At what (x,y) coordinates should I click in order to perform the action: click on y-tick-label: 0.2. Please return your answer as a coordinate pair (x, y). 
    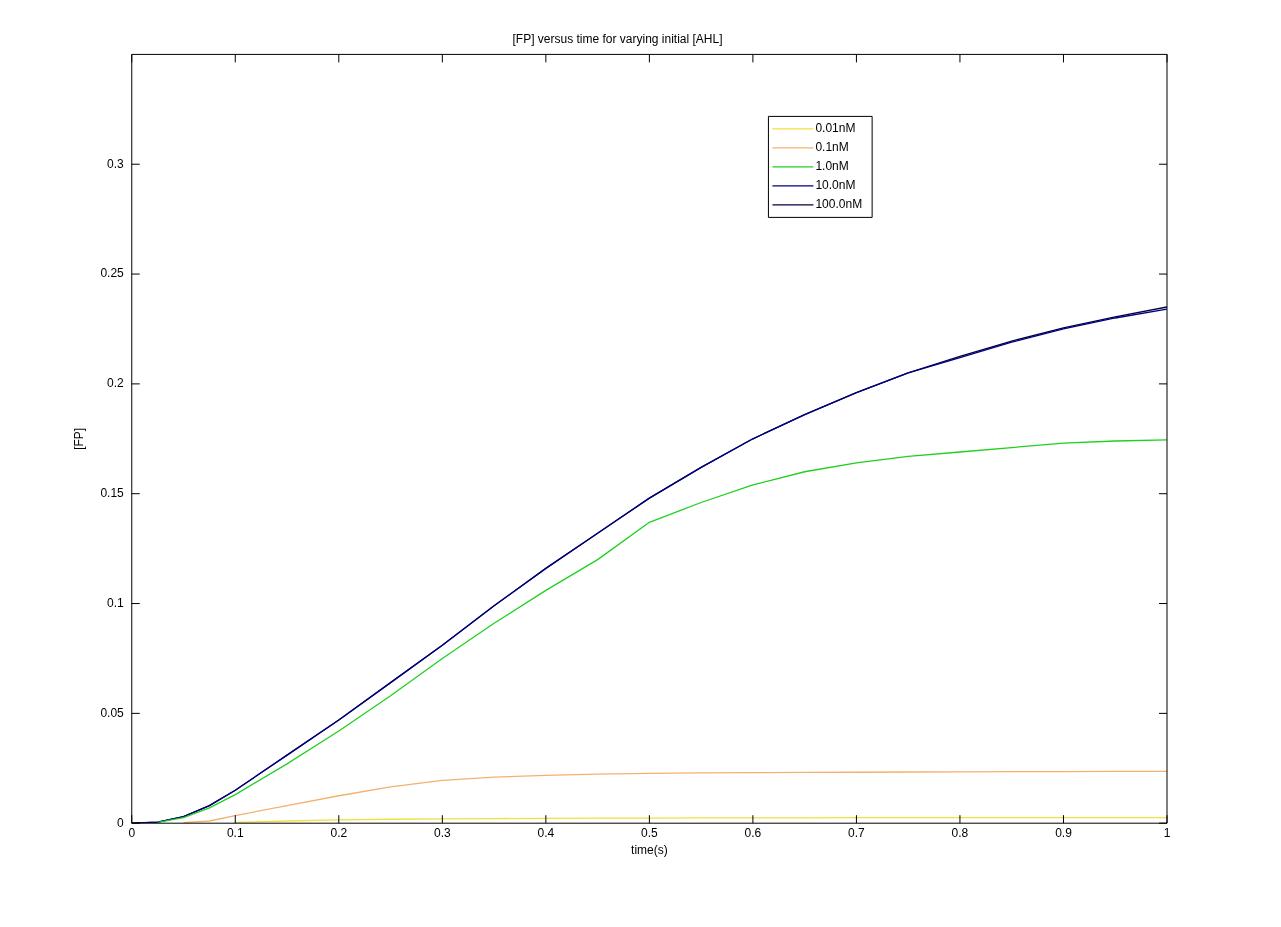
    Looking at the image, I should click on (116, 383).